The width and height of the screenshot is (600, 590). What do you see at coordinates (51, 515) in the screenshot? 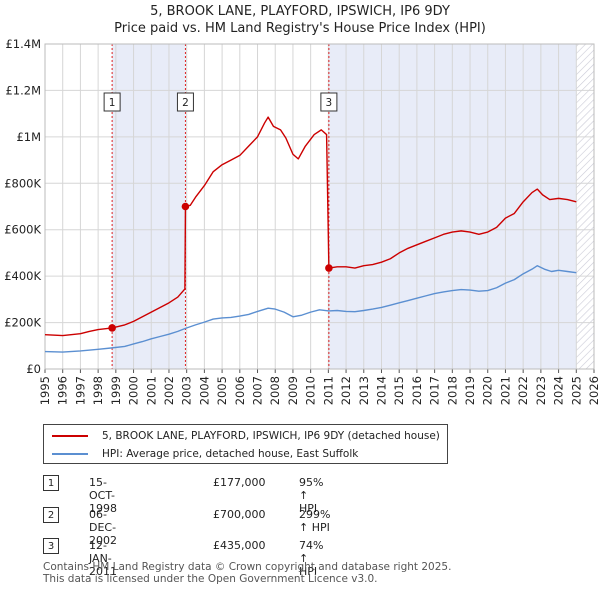
I see `transaction-number: 2` at bounding box center [51, 515].